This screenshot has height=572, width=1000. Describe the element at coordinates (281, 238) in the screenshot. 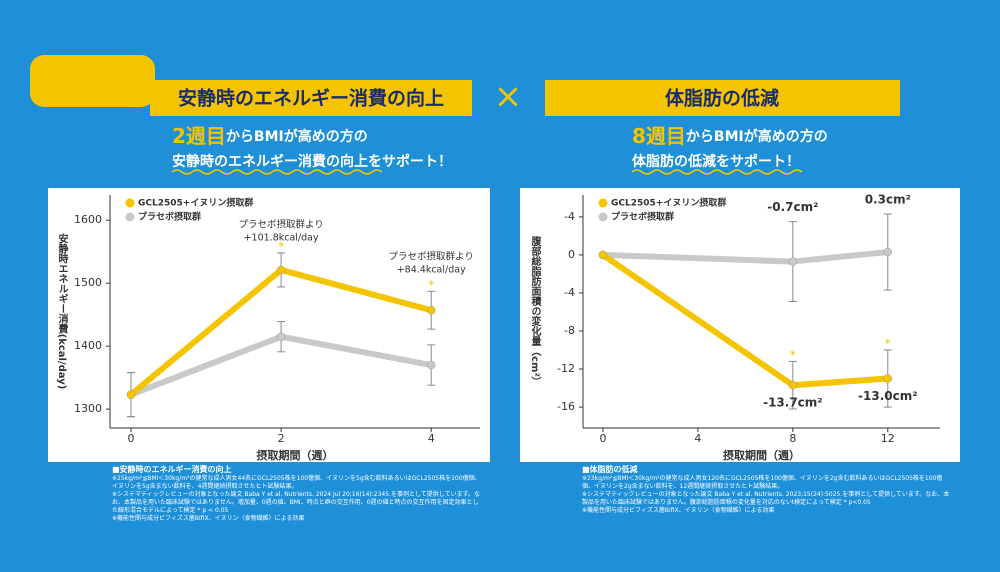

I see `annotation: +101.8kcal/day` at that location.